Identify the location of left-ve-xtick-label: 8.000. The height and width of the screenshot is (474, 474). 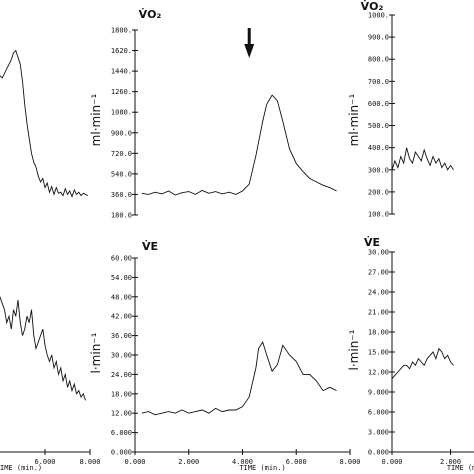
(89, 462).